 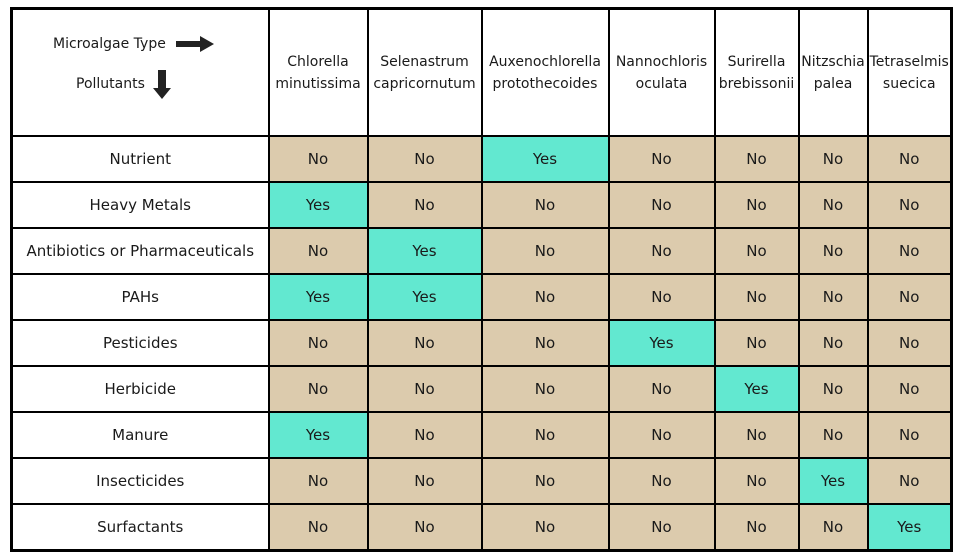 What do you see at coordinates (318, 72) in the screenshot?
I see `column-header: Chlorella minutissima` at bounding box center [318, 72].